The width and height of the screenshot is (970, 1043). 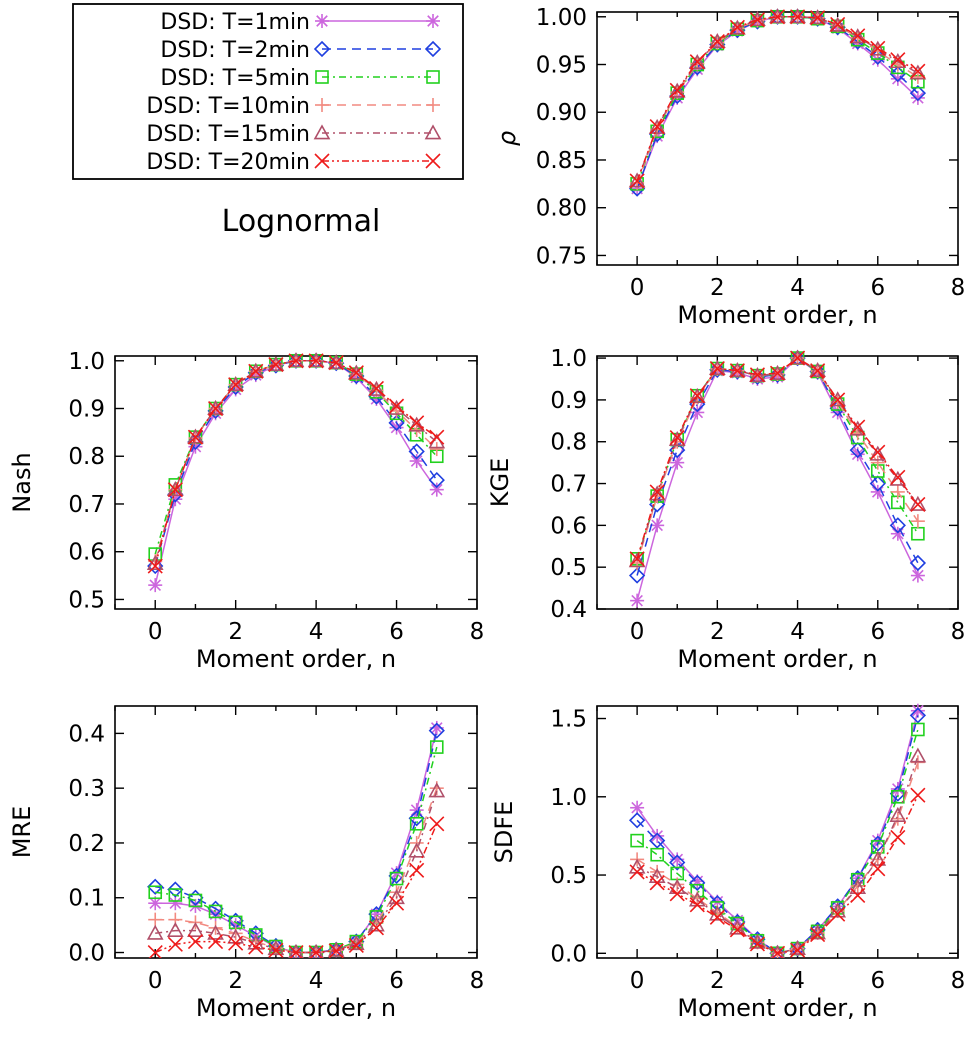 What do you see at coordinates (235, 78) in the screenshot?
I see `legend-label: DSD: T=5min` at bounding box center [235, 78].